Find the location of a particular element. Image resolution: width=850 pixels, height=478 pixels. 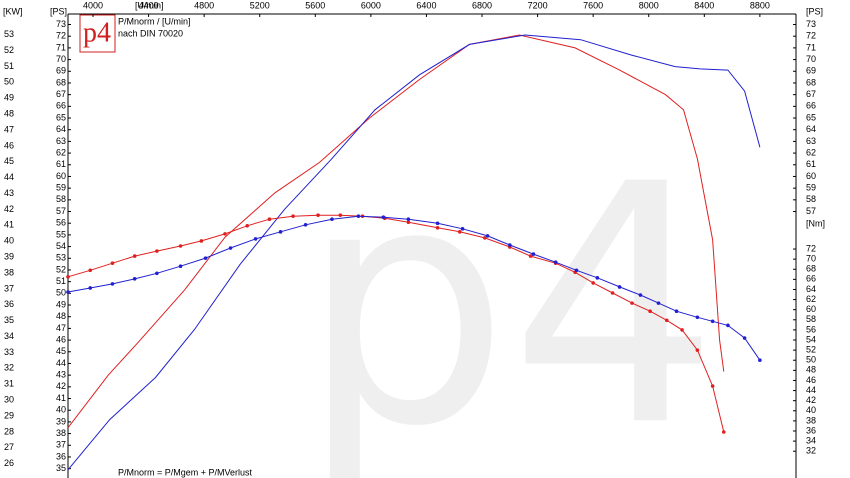

y-tick-label: 57 is located at coordinates (61, 211).